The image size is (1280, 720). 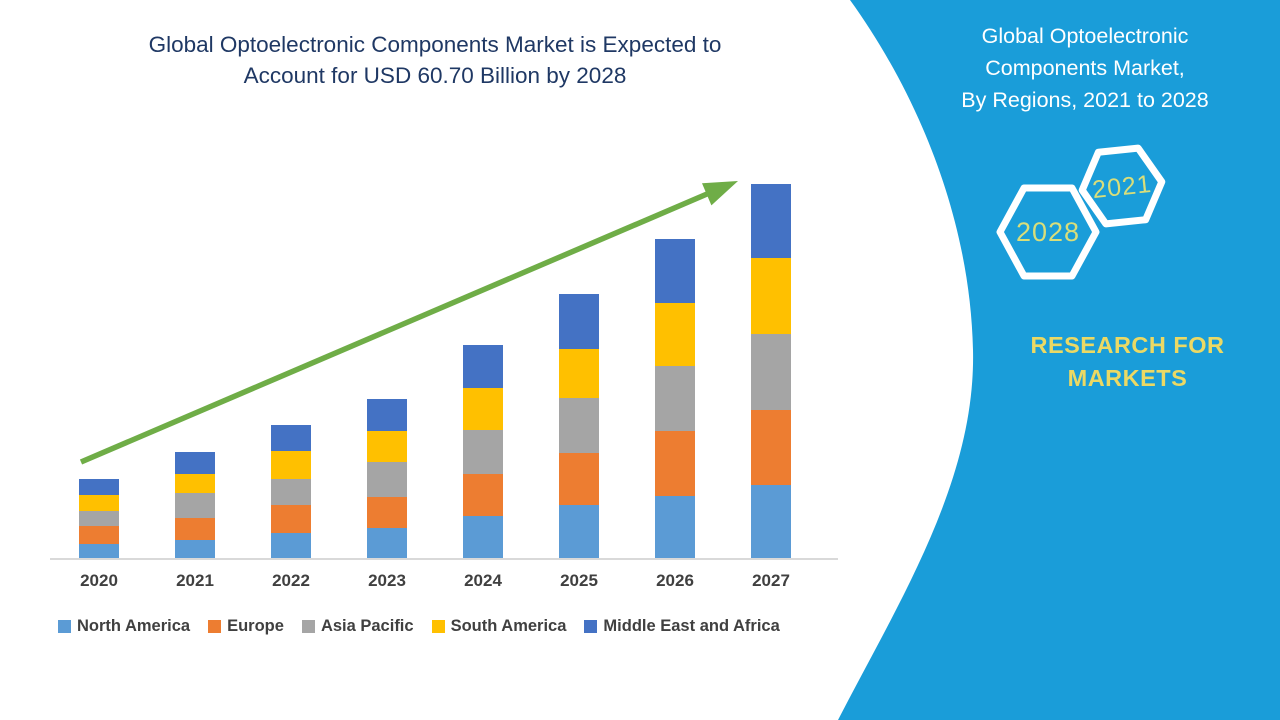 What do you see at coordinates (483, 580) in the screenshot?
I see `x-tick-2024: 2024` at bounding box center [483, 580].